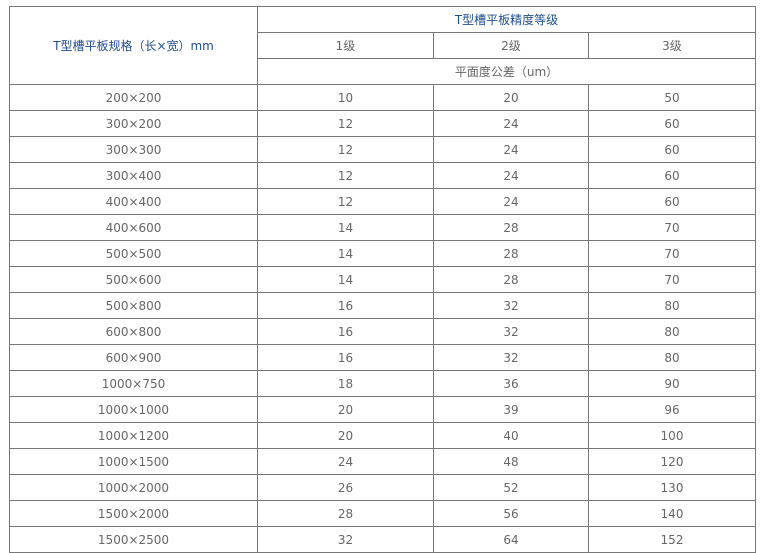  I want to click on size-cell: 400×600, so click(133, 227).